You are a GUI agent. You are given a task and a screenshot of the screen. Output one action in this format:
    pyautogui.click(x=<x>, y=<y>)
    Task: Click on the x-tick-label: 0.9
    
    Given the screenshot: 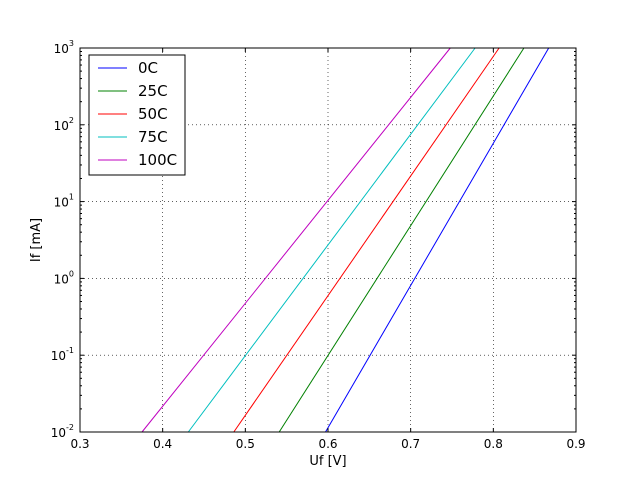 What is the action you would take?
    pyautogui.click(x=575, y=444)
    